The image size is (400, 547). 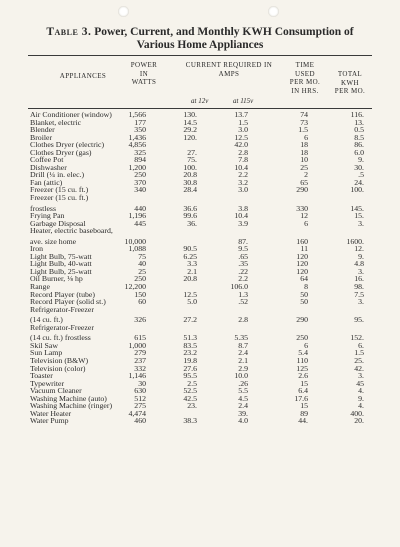 What do you see at coordinates (190, 398) in the screenshot?
I see `amps-12v: 42.5` at bounding box center [190, 398].